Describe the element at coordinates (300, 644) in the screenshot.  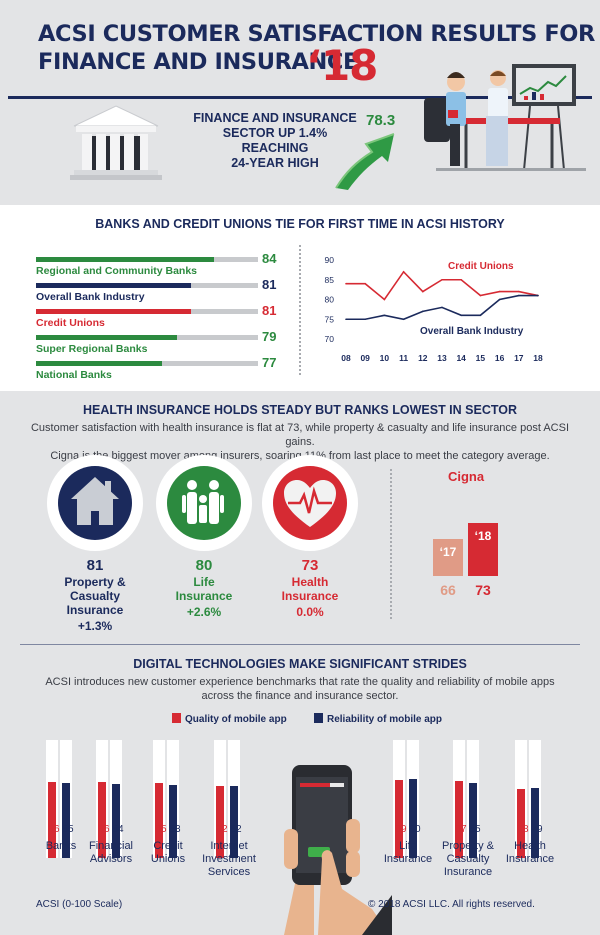
I see `section-rule` at that location.